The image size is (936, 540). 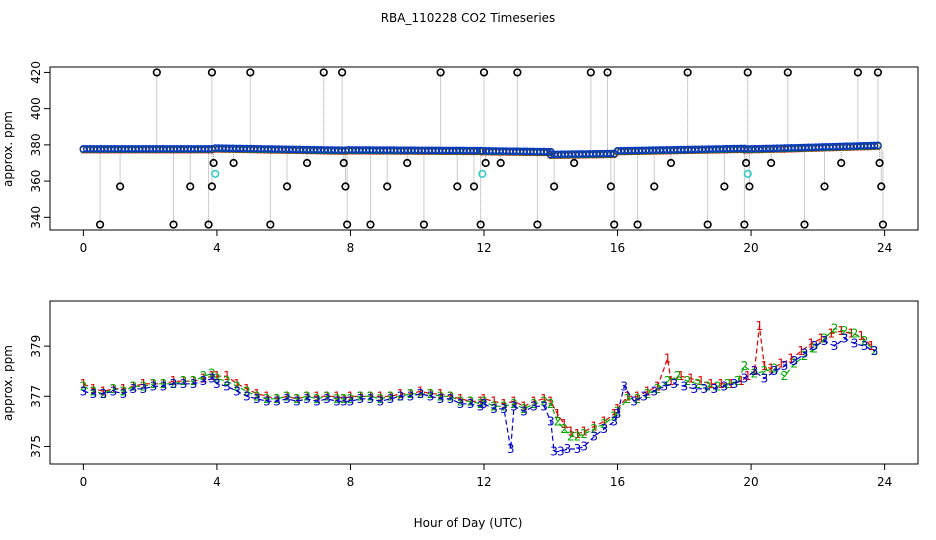 I want to click on top-x-axis: 0 4 8 12 16 20 24, so click(x=486, y=242).